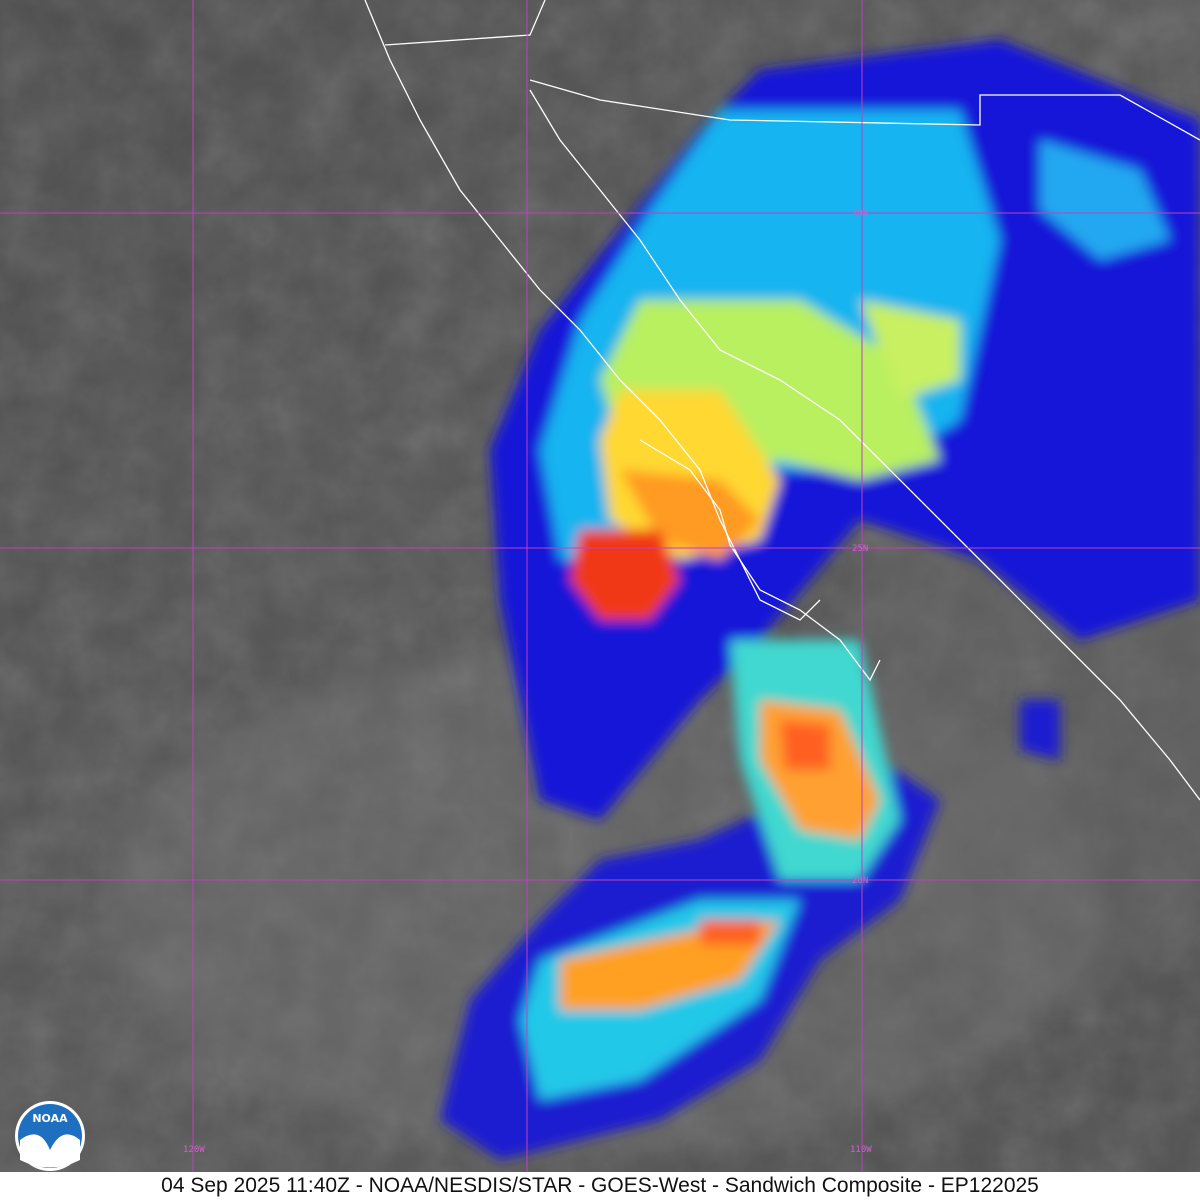 Image resolution: width=1200 pixels, height=1200 pixels. What do you see at coordinates (861, 1150) in the screenshot?
I see `grid-label: 110W` at bounding box center [861, 1150].